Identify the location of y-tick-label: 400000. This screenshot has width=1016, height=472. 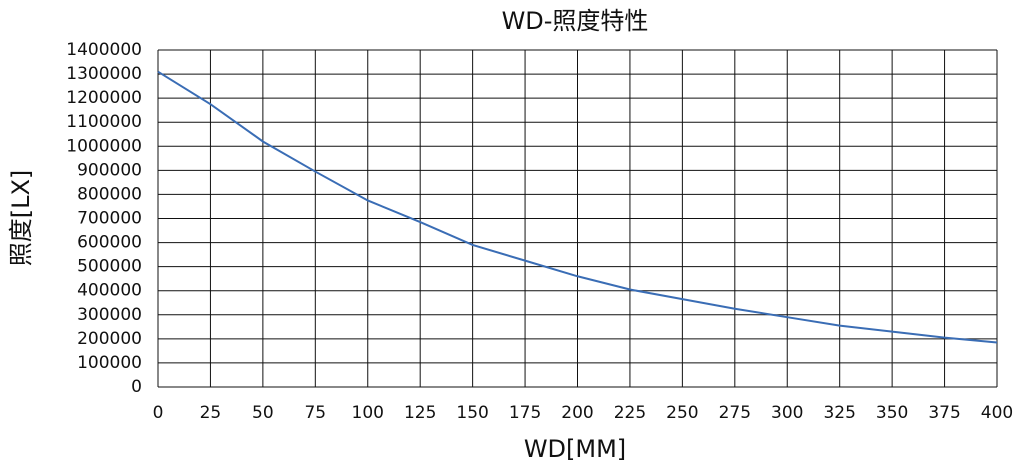
(109, 291).